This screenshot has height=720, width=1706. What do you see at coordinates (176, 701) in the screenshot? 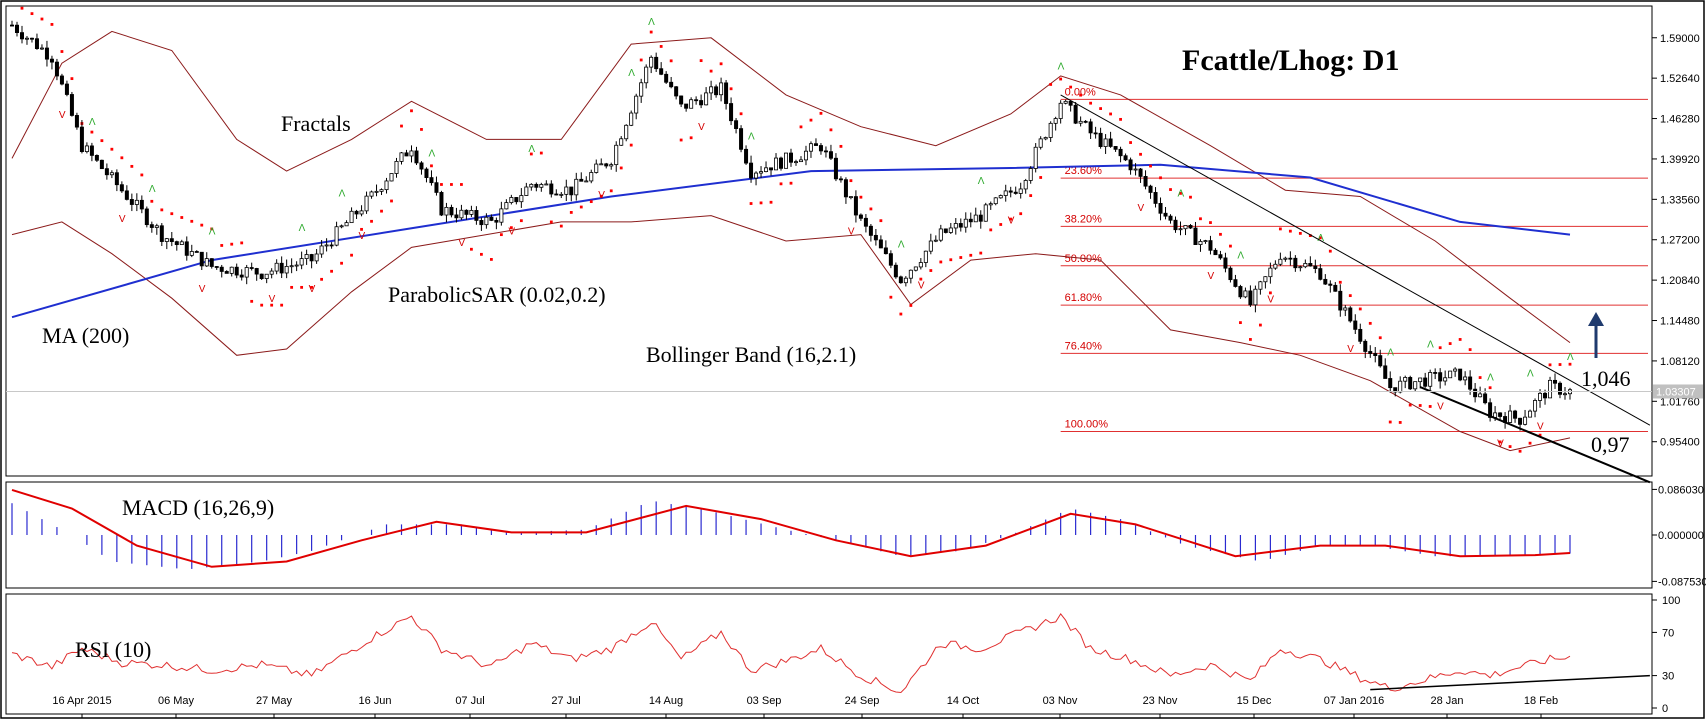
I see `x-tick-label: 06 May` at bounding box center [176, 701].